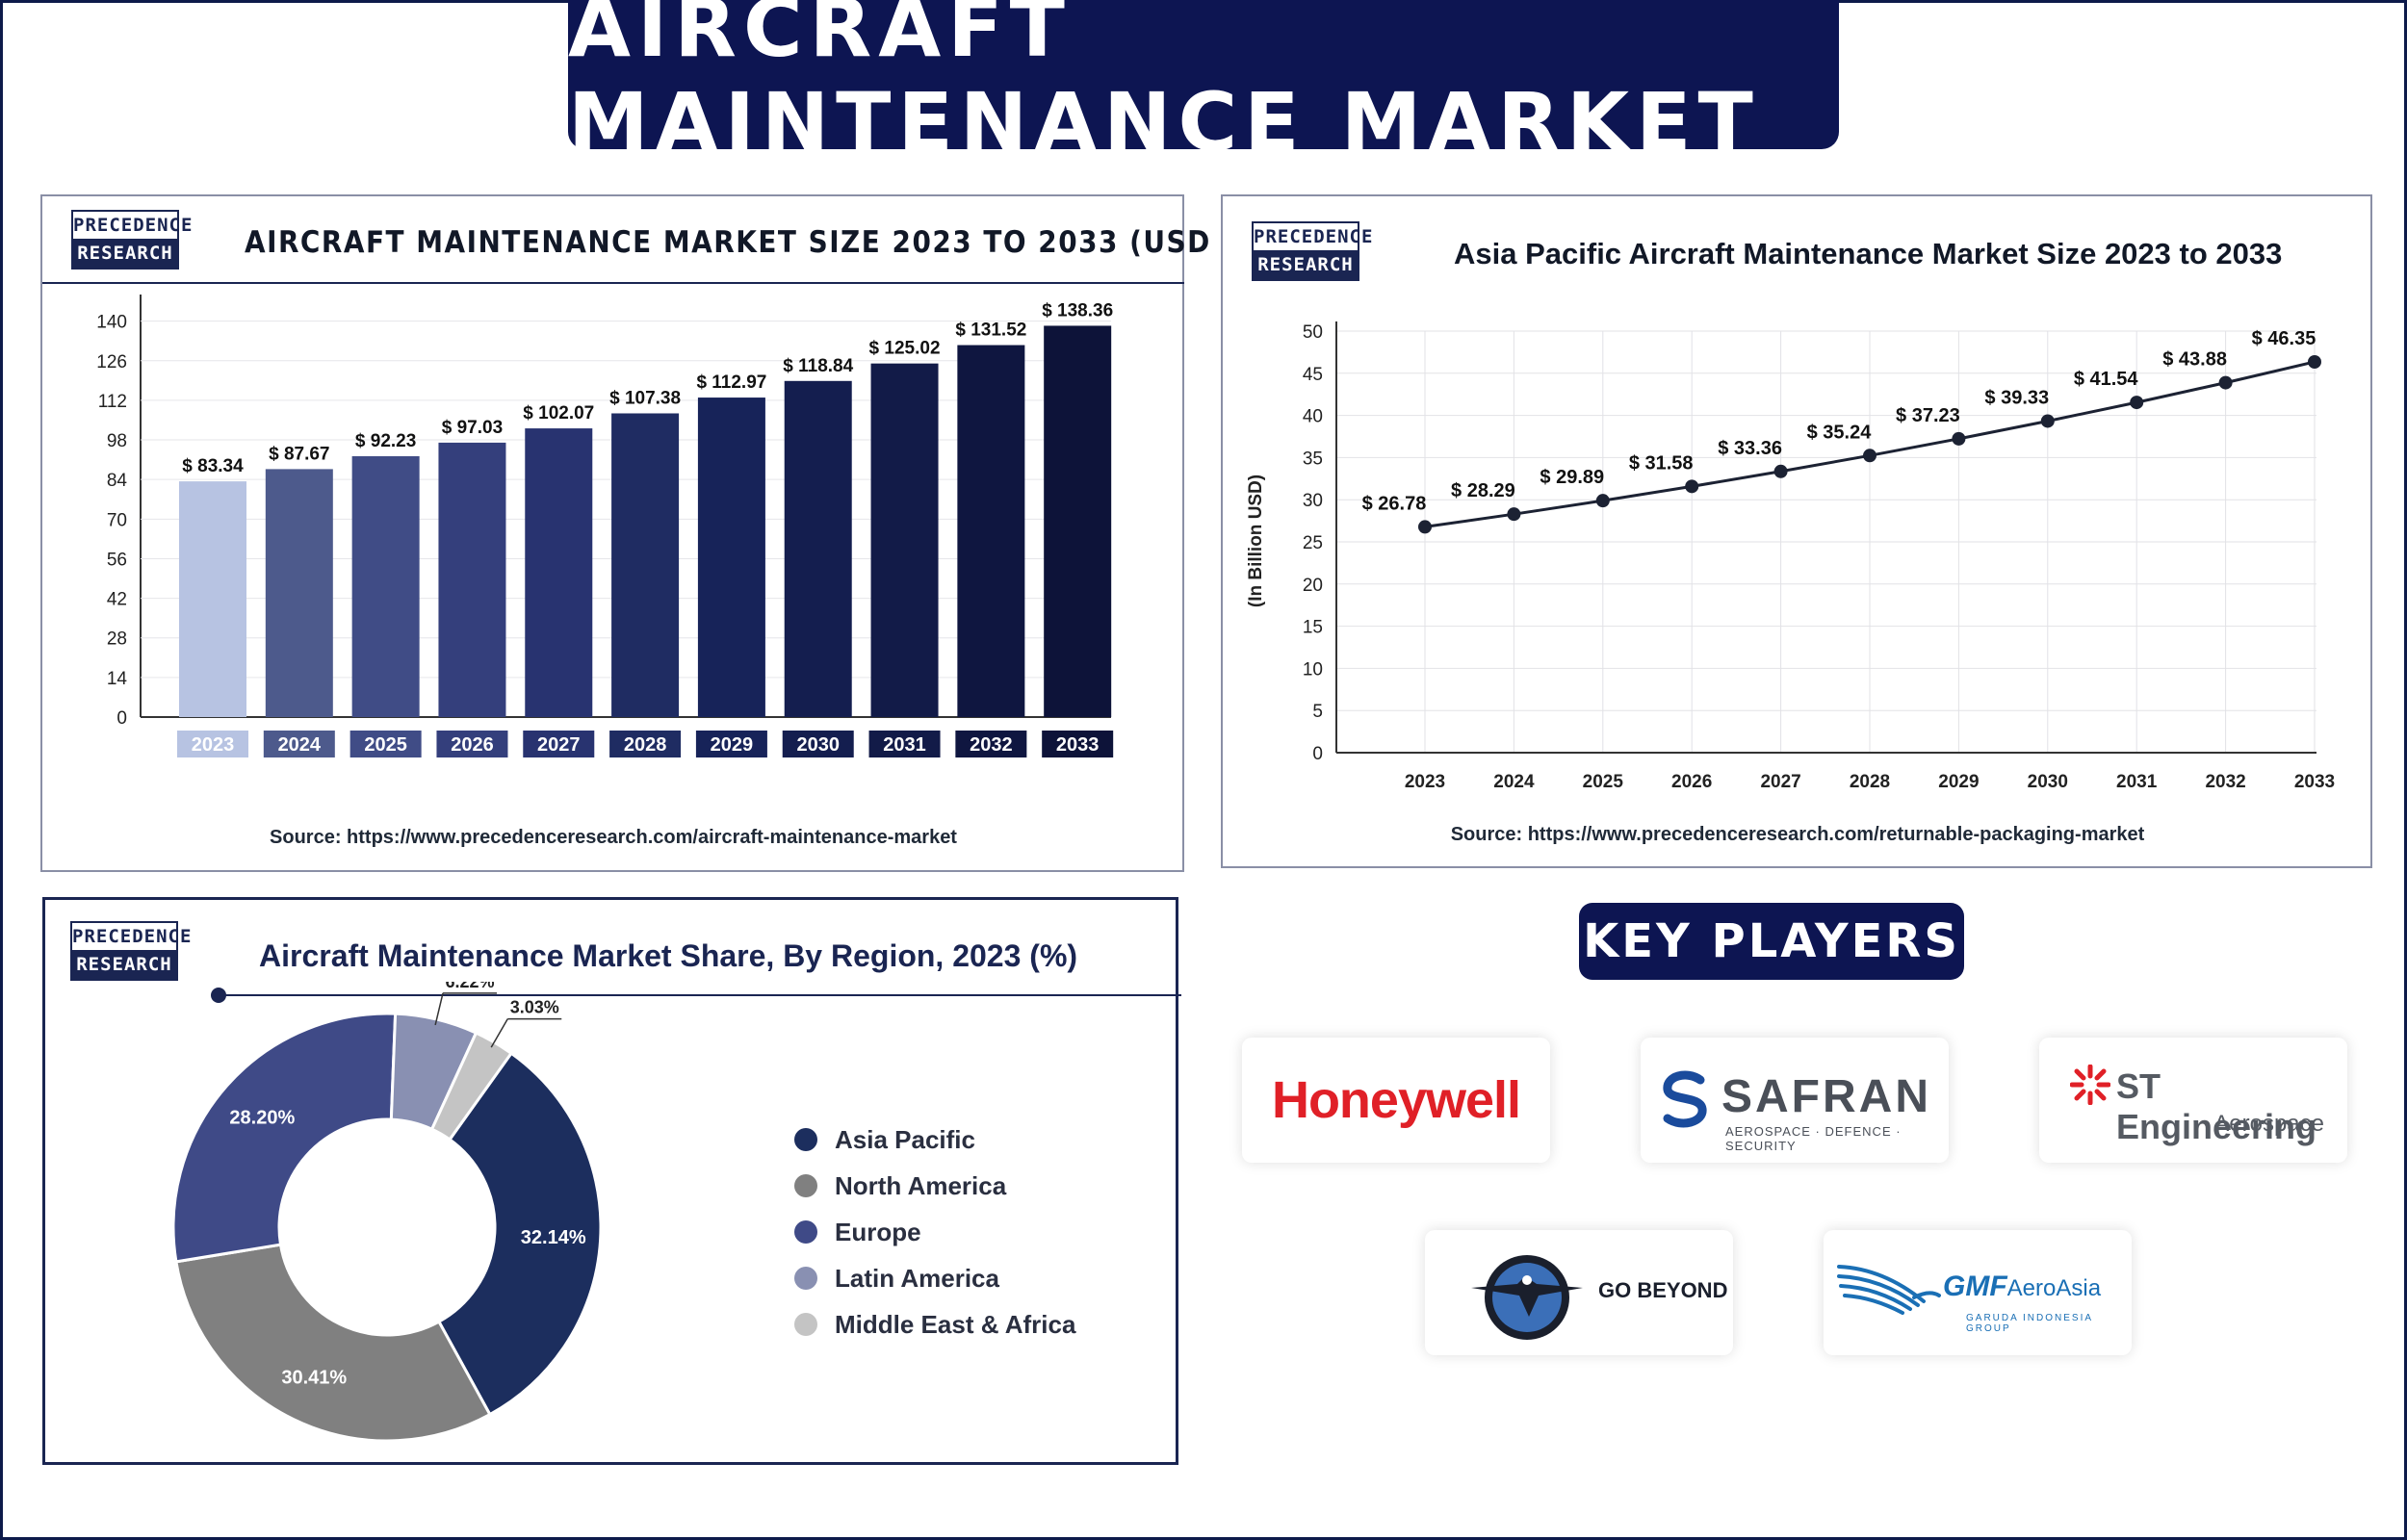 This screenshot has height=1540, width=2407. I want to click on safran-card: SAFRAN AEROSPACE · DEFENCE · SECURITY, so click(1795, 1100).